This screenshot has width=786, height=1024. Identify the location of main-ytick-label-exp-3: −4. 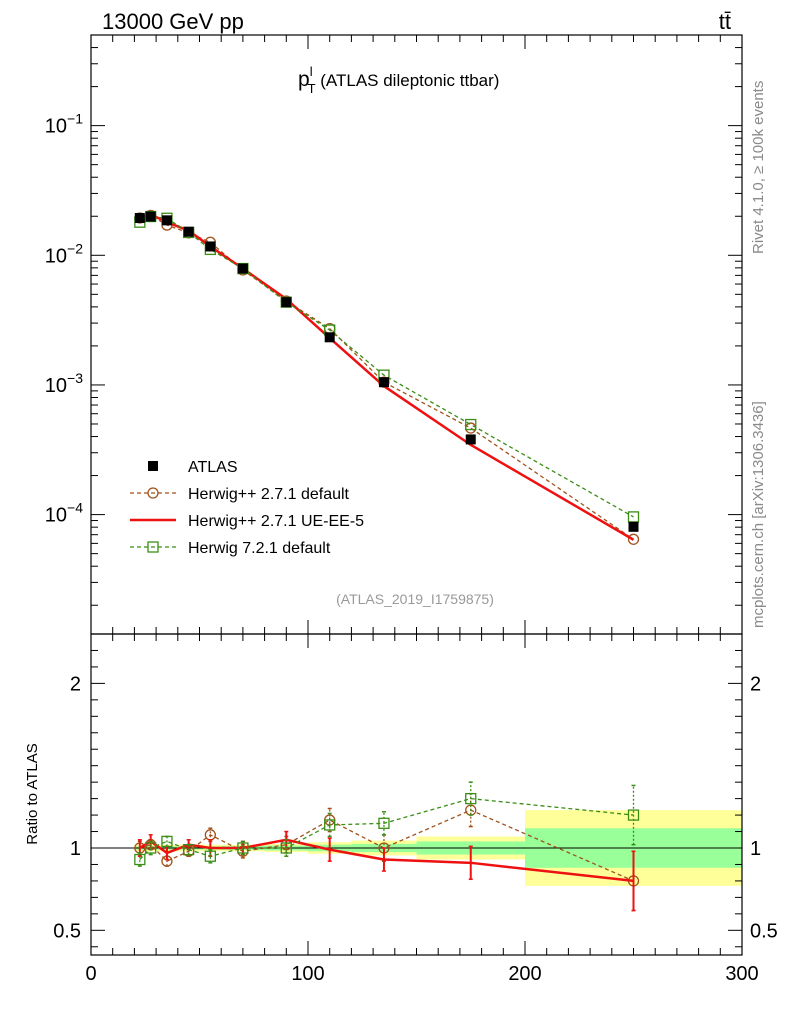
(75, 508).